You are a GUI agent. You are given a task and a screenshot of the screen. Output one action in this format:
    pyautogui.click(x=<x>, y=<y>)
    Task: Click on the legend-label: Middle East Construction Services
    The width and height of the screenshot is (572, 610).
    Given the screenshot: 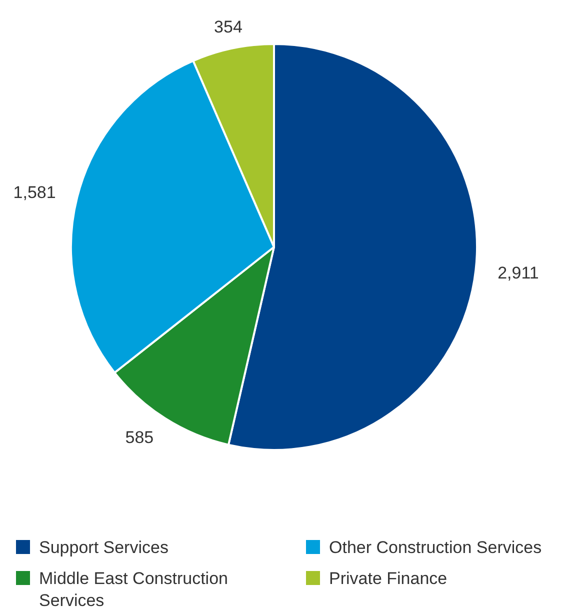 What is the action you would take?
    pyautogui.click(x=133, y=589)
    